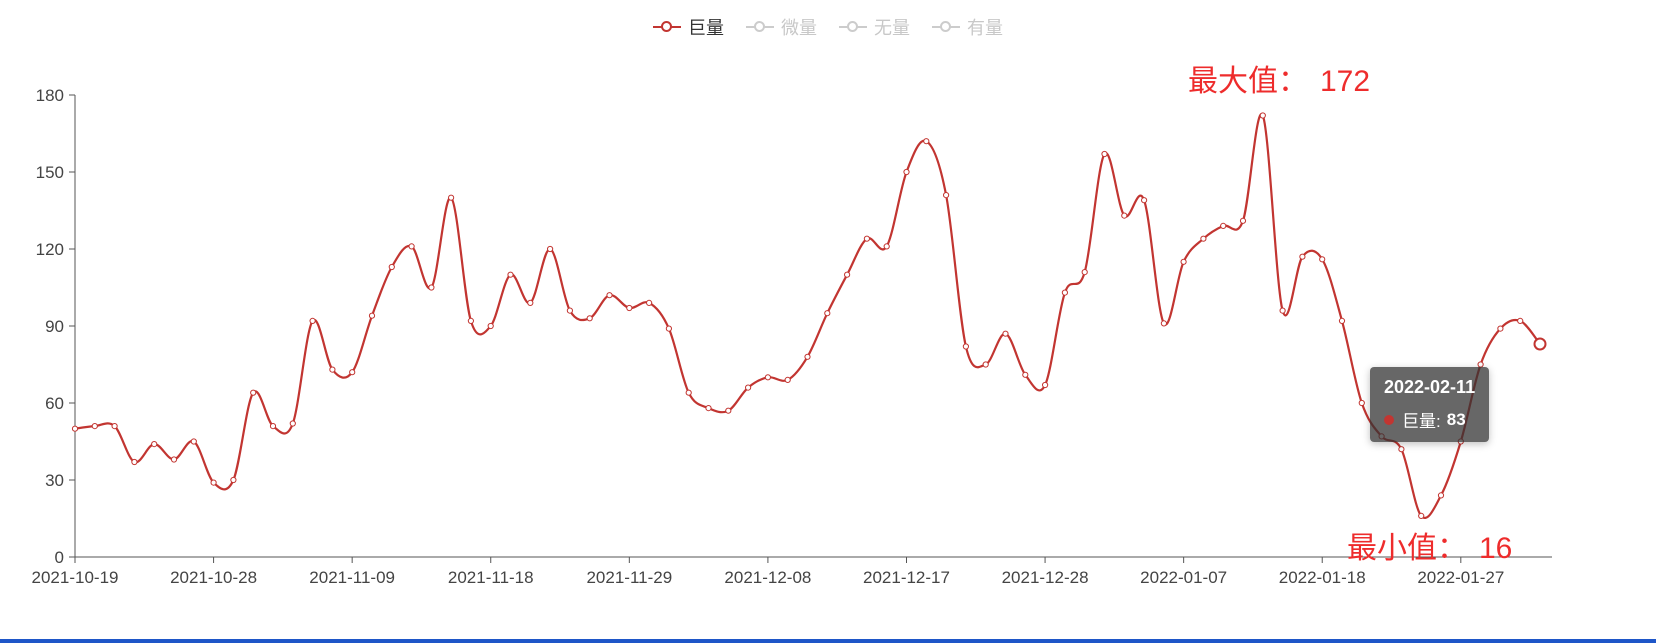  Describe the element at coordinates (50, 249) in the screenshot. I see `y-axis-label: 120` at that location.